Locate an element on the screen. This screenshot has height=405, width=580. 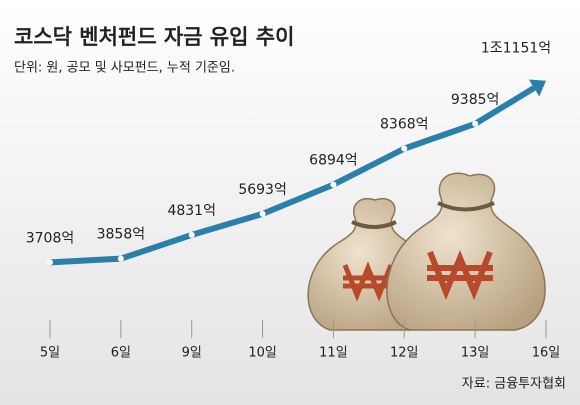
x-tick-label: 5일 is located at coordinates (50, 353).